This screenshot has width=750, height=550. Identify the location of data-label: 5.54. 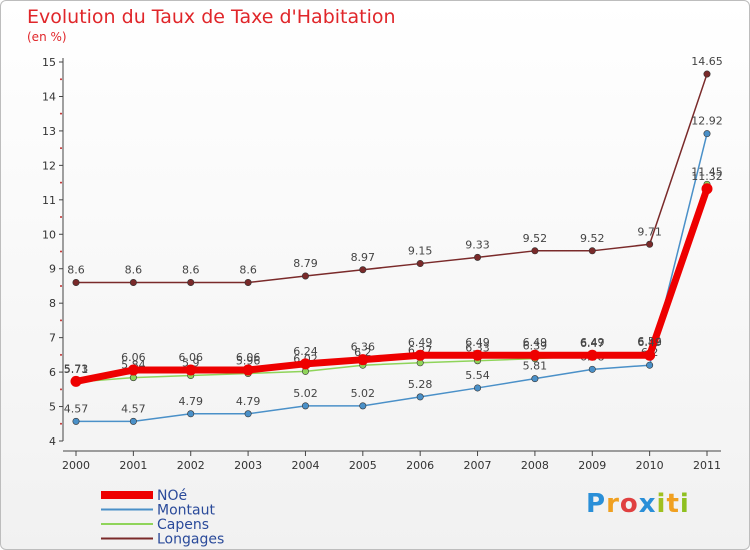
(477, 375).